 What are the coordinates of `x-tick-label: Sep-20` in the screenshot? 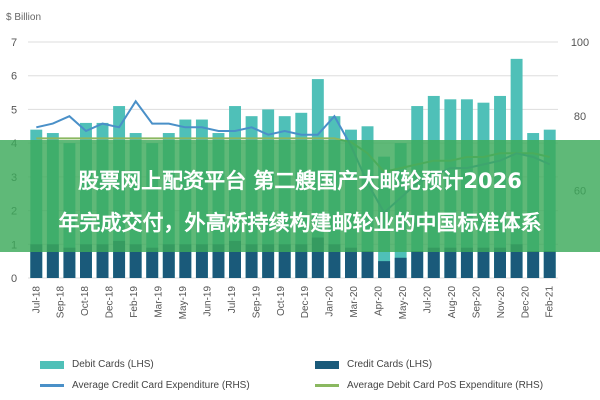 It's located at (476, 302).